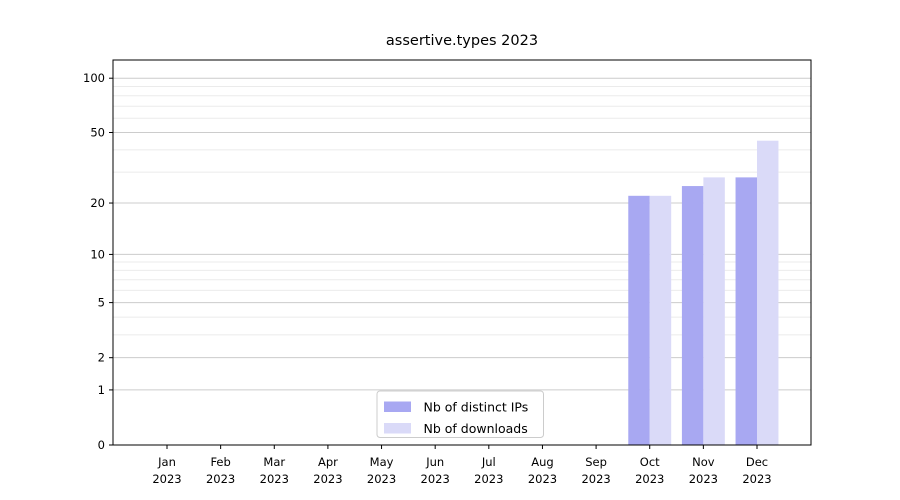 This screenshot has height=500, width=900. I want to click on x-tick-label-month-may: May, so click(382, 462).